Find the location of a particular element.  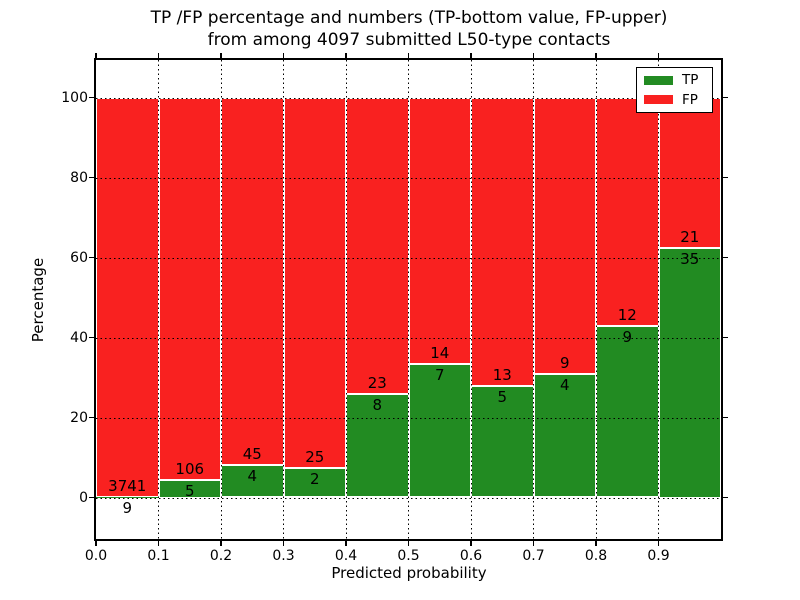

tick-x-bottom-0.8 is located at coordinates (596, 543).